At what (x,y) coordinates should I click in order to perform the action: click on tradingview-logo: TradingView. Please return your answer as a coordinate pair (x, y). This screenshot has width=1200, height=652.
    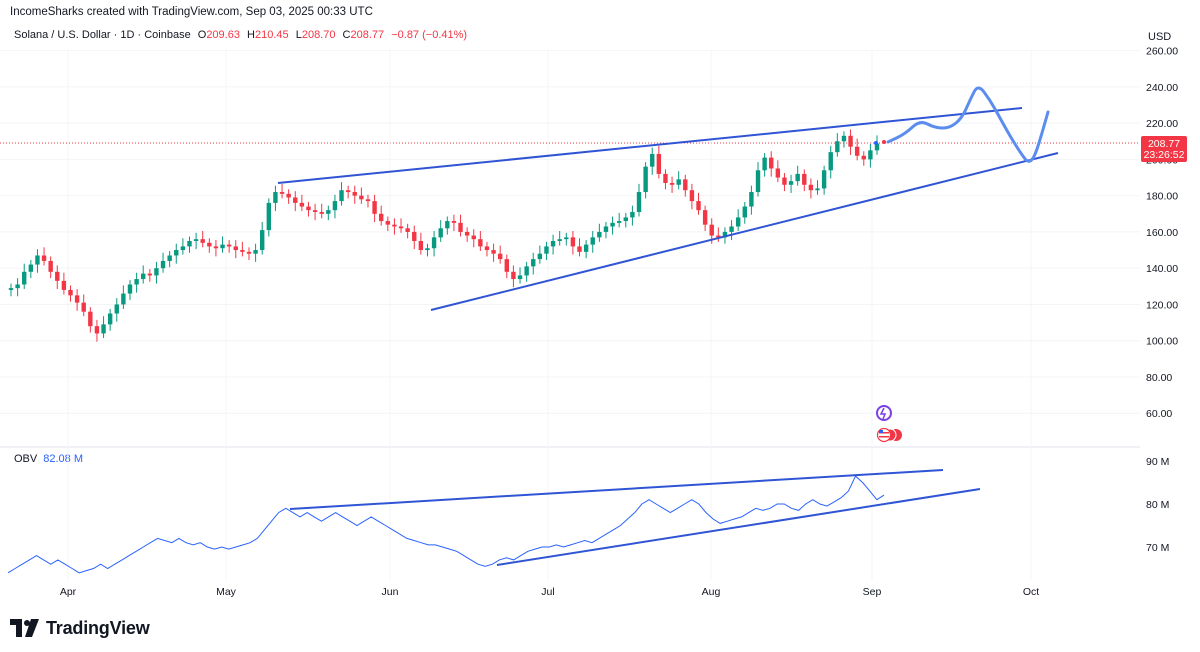
    Looking at the image, I should click on (80, 628).